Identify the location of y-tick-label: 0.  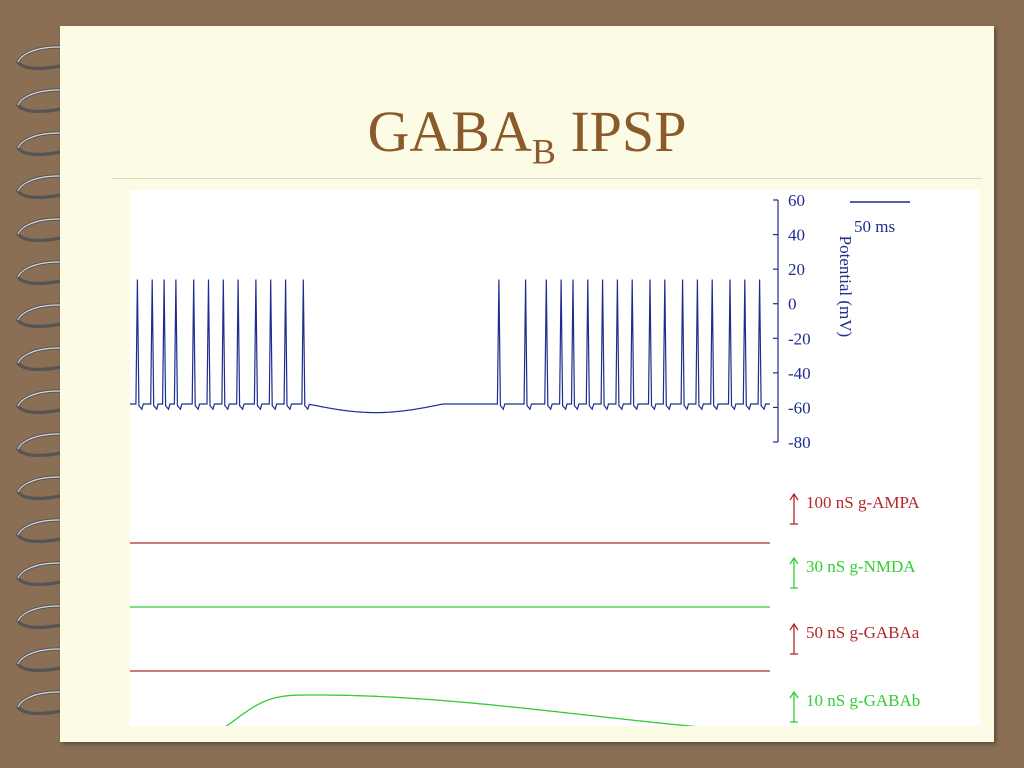
(792, 304).